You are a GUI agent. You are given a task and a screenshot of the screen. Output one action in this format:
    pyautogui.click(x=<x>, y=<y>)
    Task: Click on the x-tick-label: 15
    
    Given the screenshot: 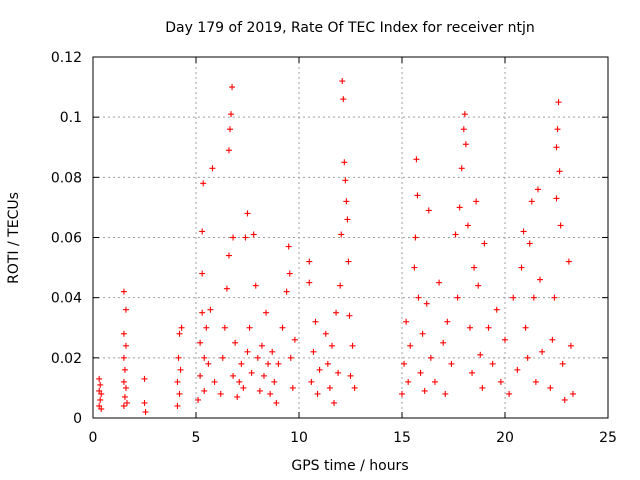 What is the action you would take?
    pyautogui.click(x=402, y=438)
    